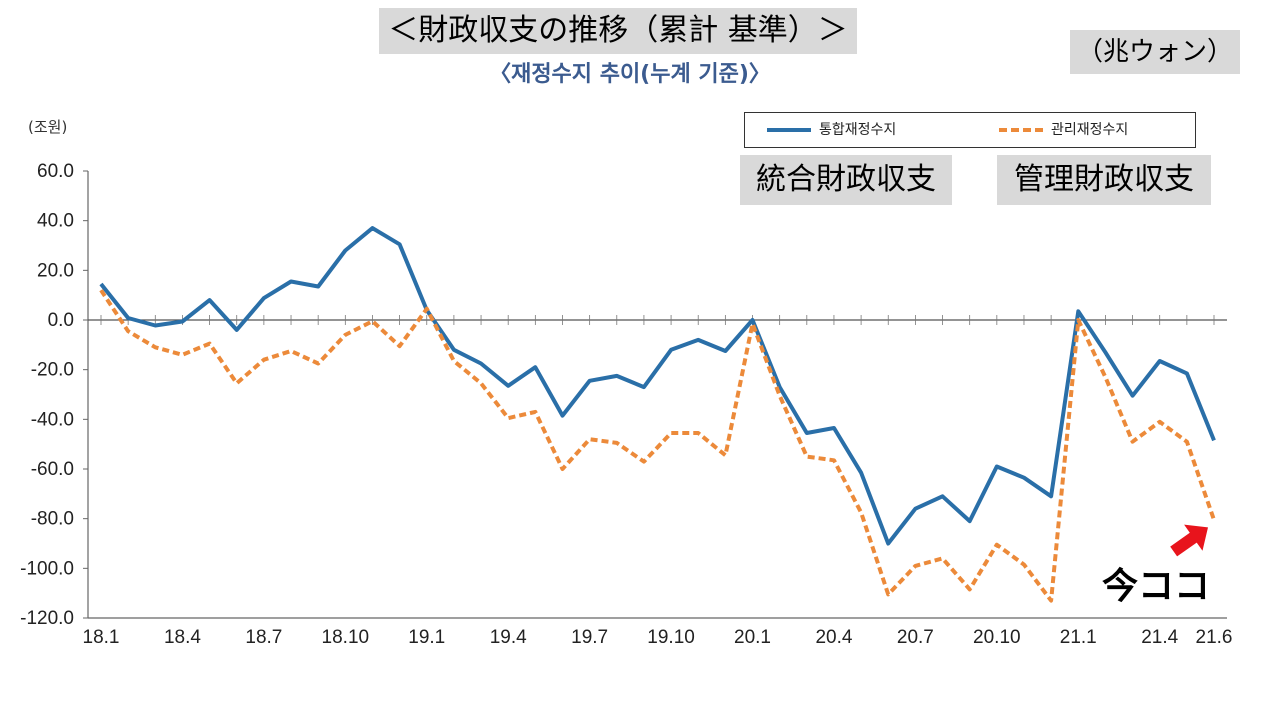  Describe the element at coordinates (846, 180) in the screenshot. I see `series1-jp-tag: 統合財政収支` at that location.